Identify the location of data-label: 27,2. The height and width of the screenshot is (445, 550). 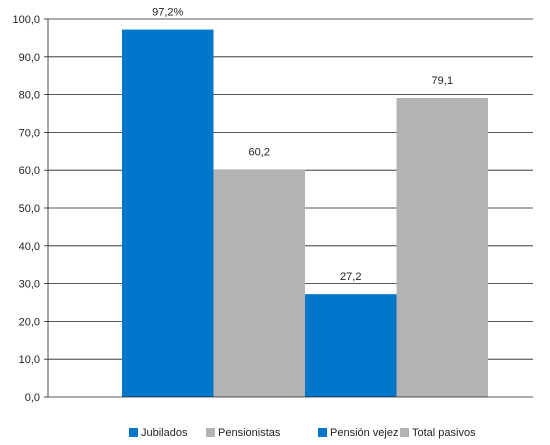
(350, 277).